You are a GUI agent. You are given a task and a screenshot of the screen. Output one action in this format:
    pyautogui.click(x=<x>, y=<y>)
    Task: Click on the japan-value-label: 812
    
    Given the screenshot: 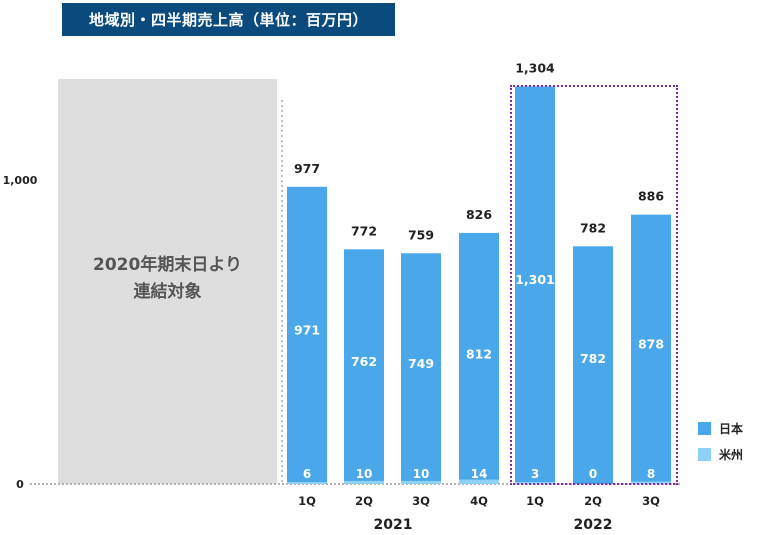 What is the action you would take?
    pyautogui.click(x=479, y=354)
    